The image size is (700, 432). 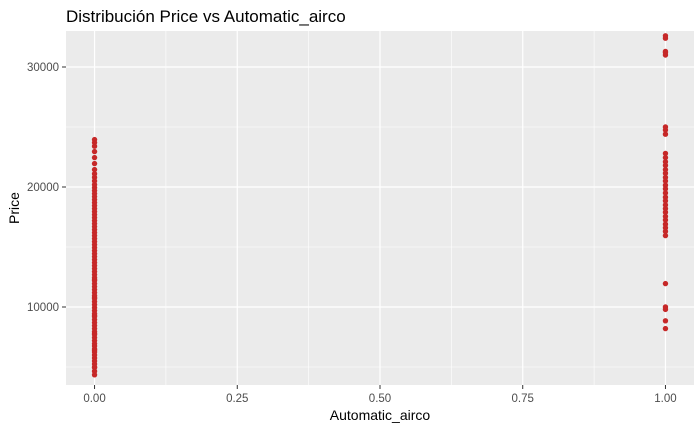 I want to click on y-tick-label: 30000, so click(x=43, y=68).